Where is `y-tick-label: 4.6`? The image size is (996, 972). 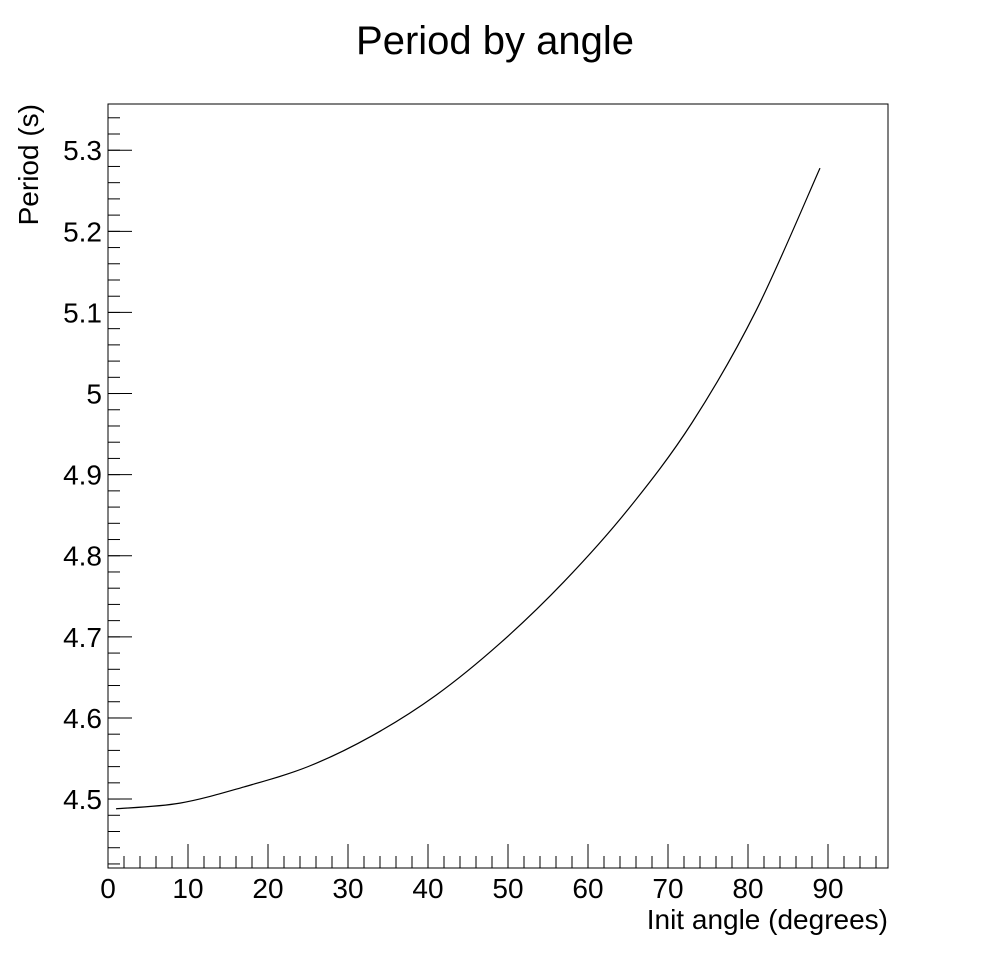
y-tick-label: 4.6 is located at coordinates (82, 718).